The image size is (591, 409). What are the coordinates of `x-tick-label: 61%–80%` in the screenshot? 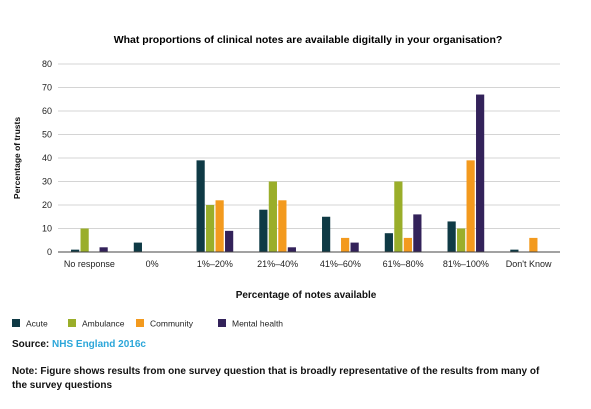 It's located at (403, 264).